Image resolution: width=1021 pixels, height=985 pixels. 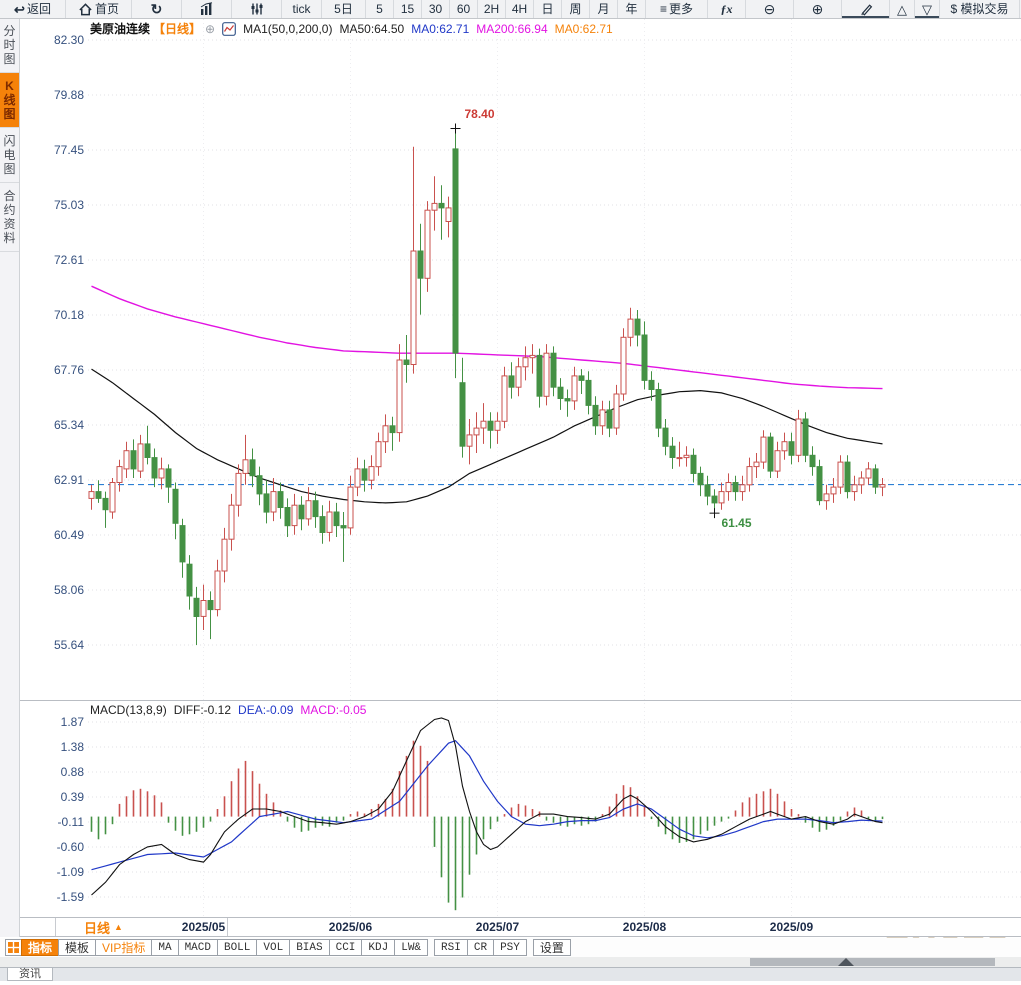 I want to click on toolbar-zoom-in-icon: ⊕, so click(x=818, y=9).